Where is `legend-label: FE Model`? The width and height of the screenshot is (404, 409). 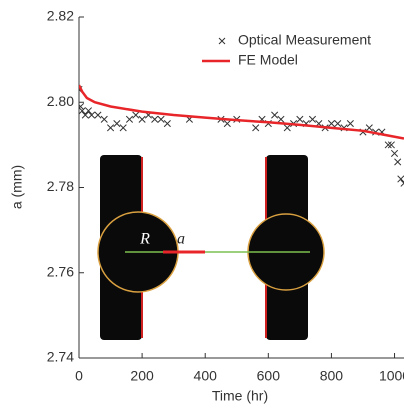 legend-label: FE Model is located at coordinates (268, 60).